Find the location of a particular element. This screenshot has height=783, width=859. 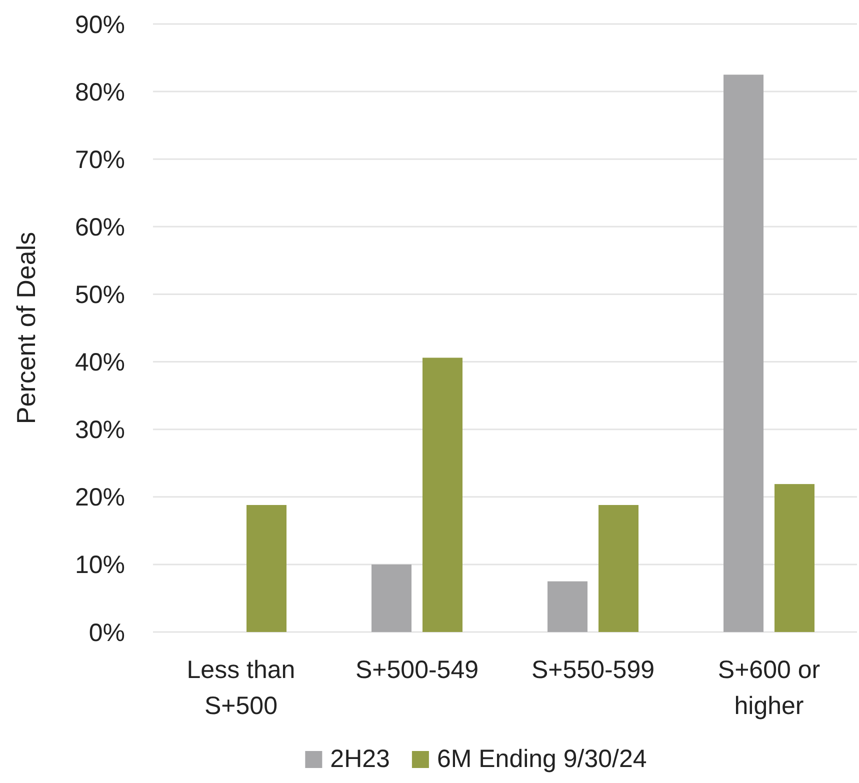

x-tick-label: S+500-549 is located at coordinates (417, 670).